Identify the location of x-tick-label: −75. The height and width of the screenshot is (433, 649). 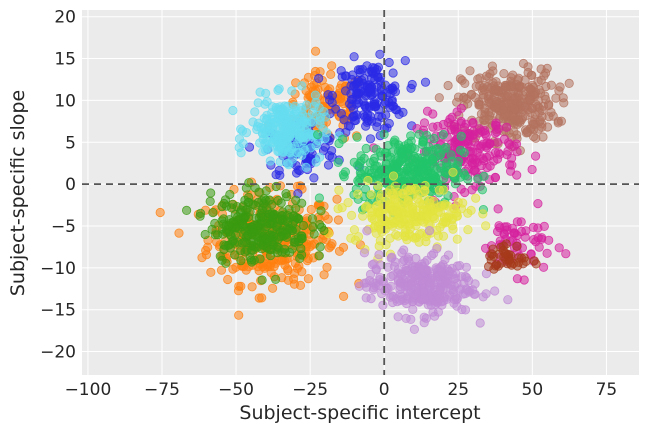
(162, 390).